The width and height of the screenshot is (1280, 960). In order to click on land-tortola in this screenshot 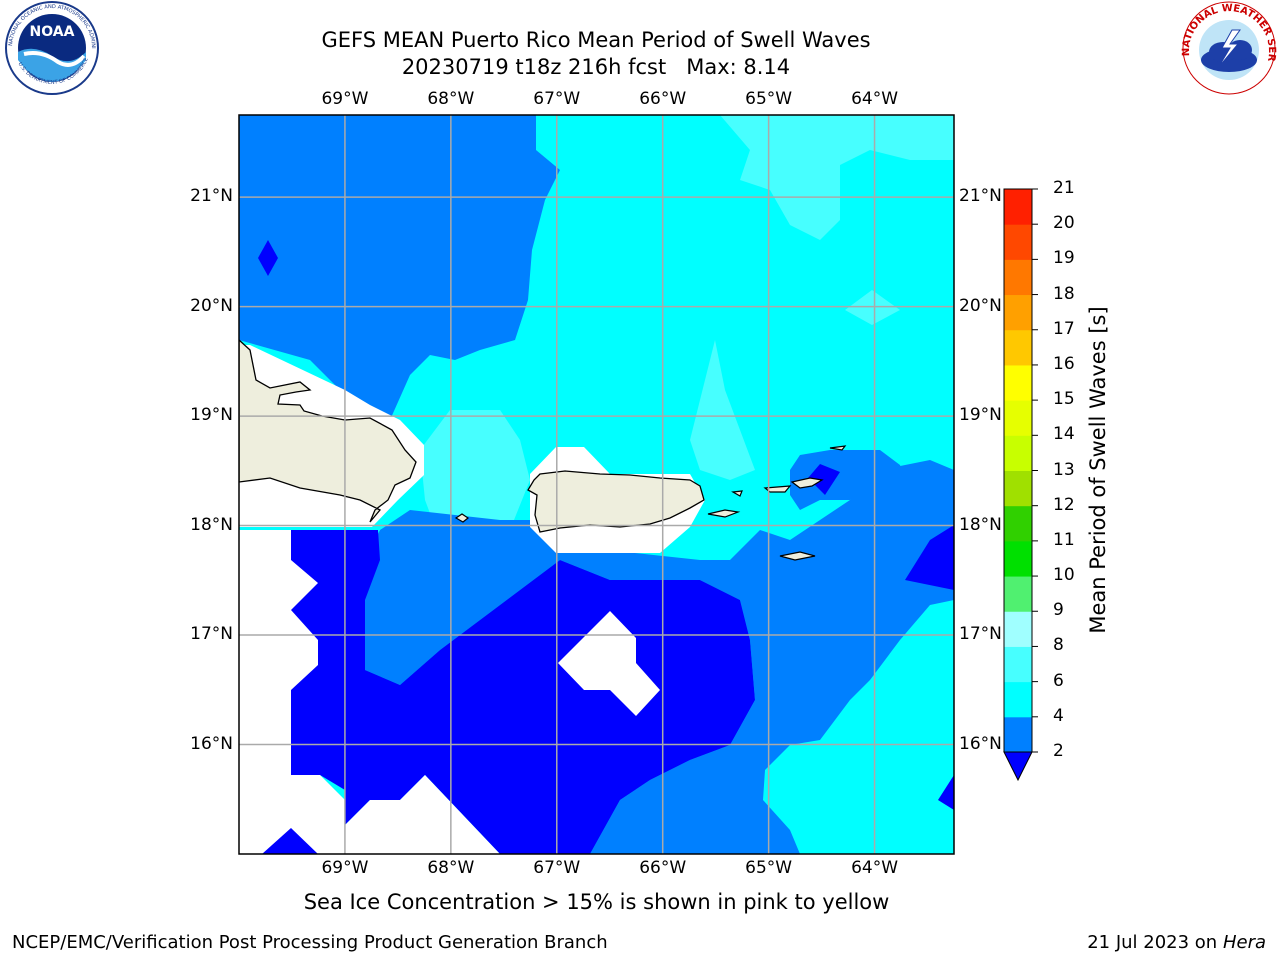, I will do `click(807, 483)`.